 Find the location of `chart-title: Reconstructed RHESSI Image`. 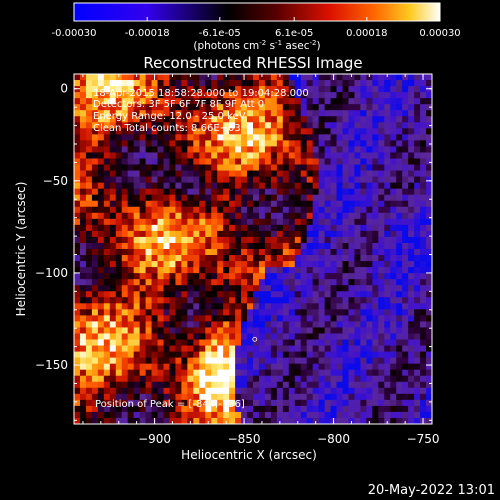

chart-title: Reconstructed RHESSI Image is located at coordinates (252, 63).